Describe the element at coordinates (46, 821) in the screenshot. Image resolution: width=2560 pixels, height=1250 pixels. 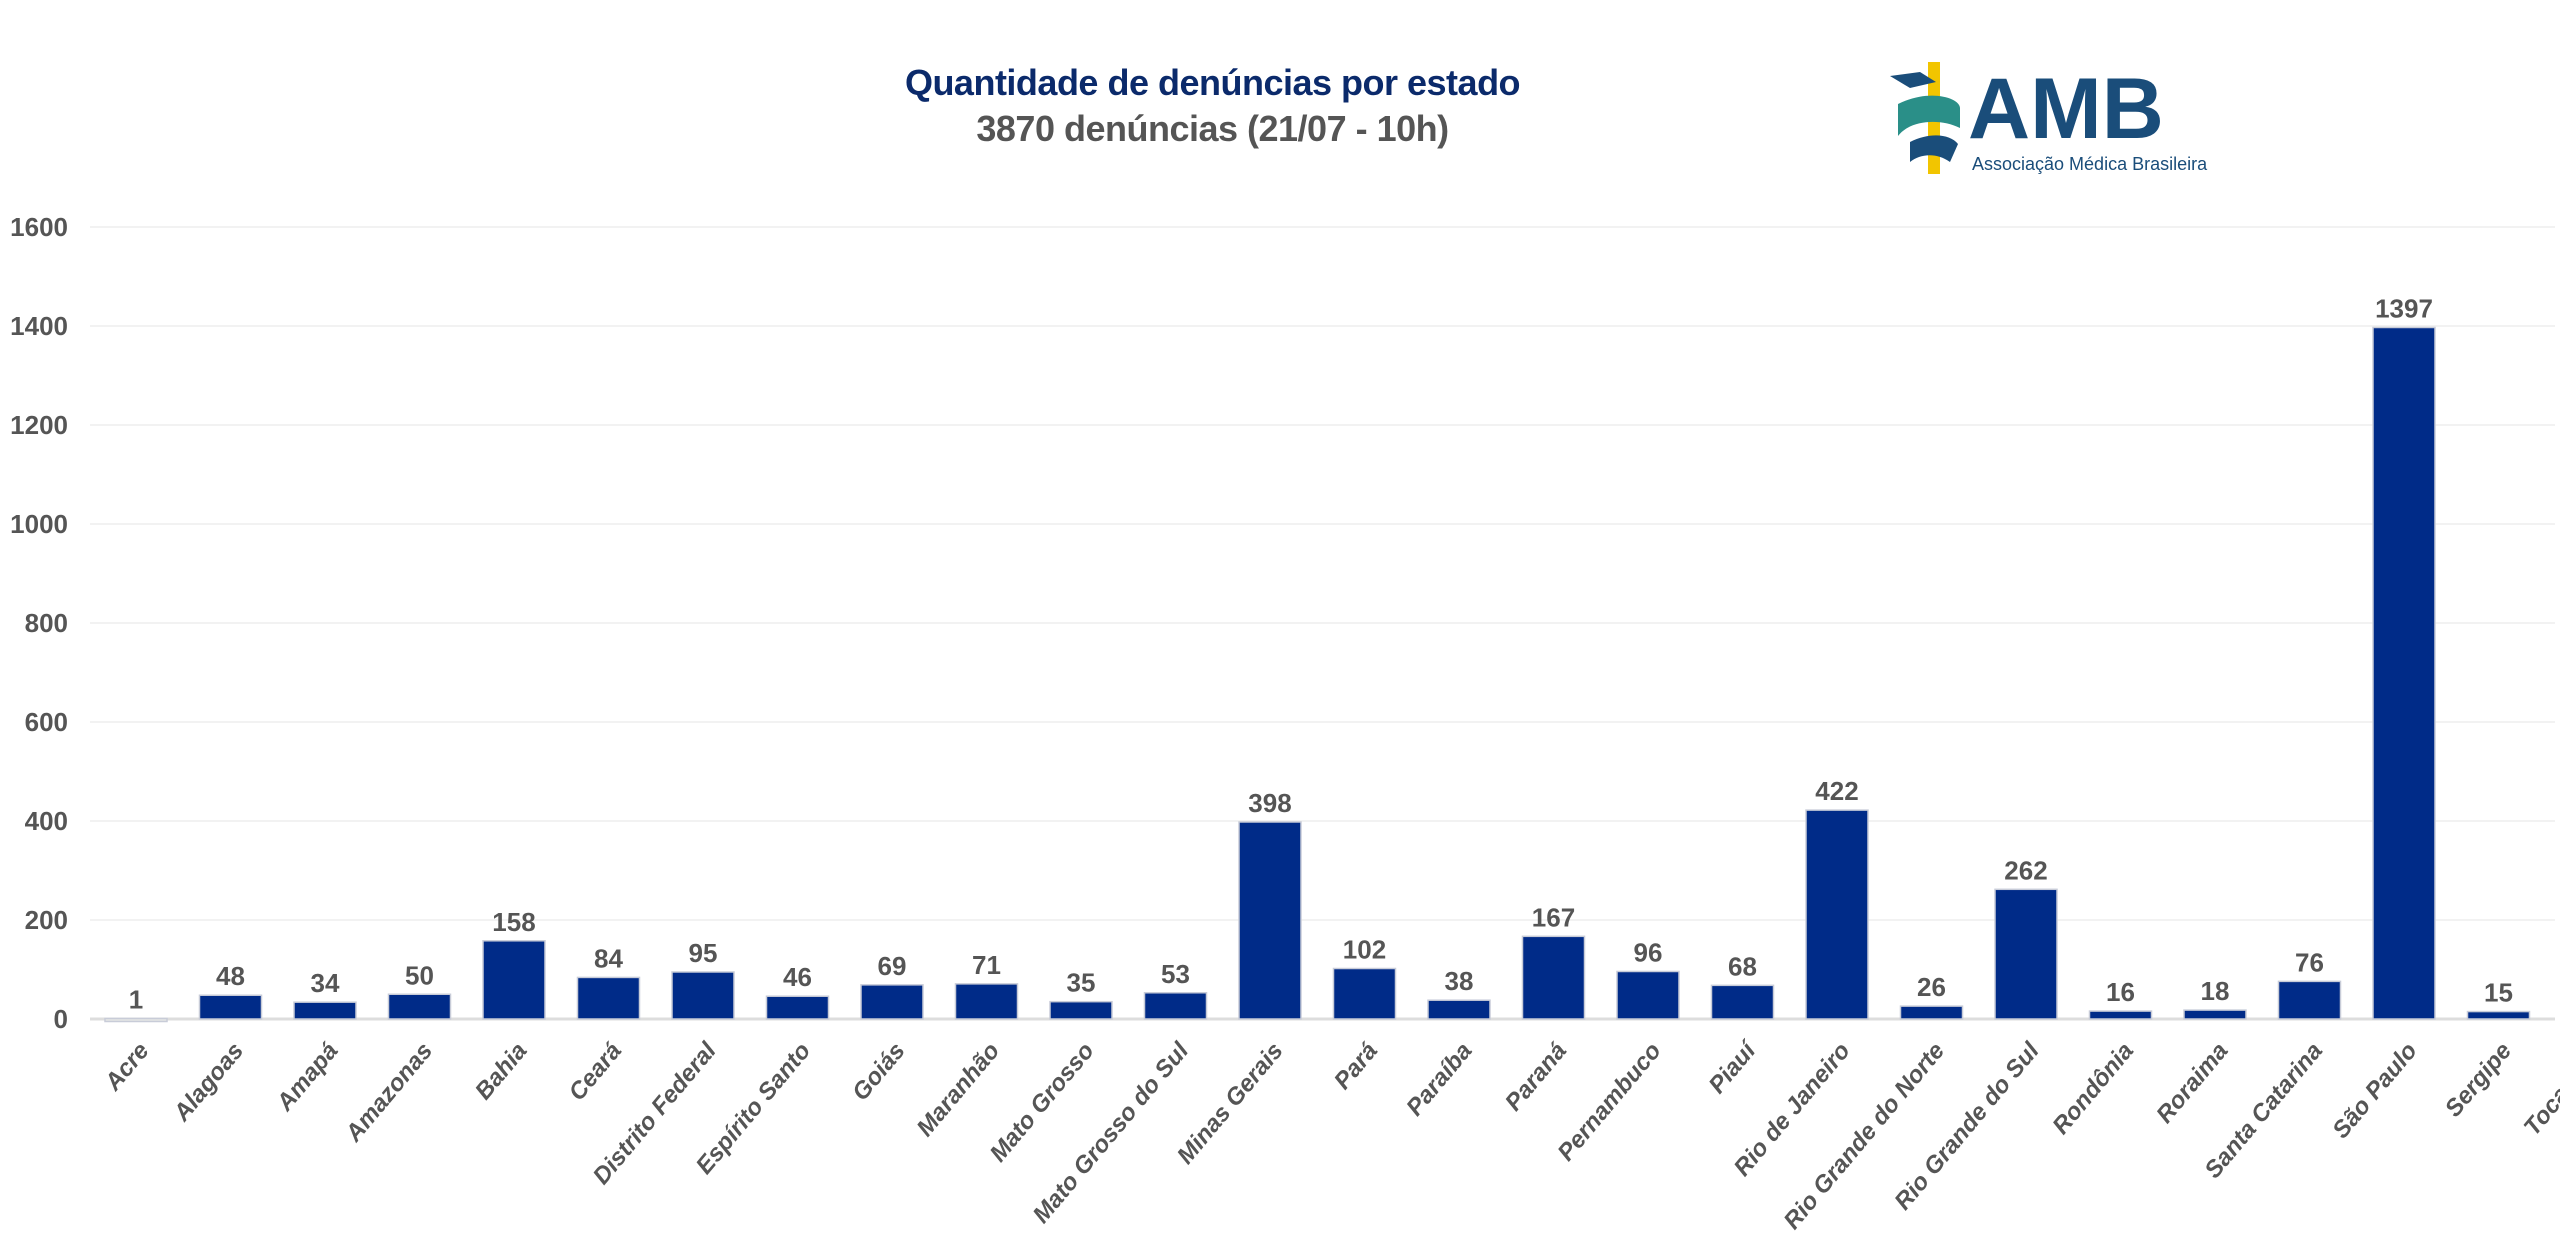
I see `y-tick-label: 400` at that location.